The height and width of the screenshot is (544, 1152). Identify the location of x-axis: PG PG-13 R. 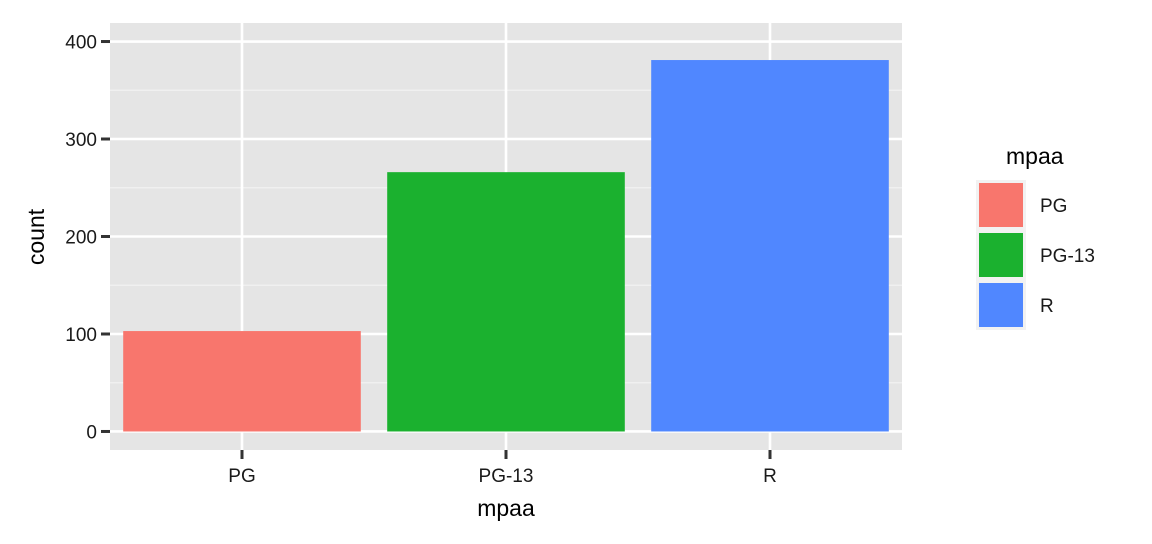
(502, 468).